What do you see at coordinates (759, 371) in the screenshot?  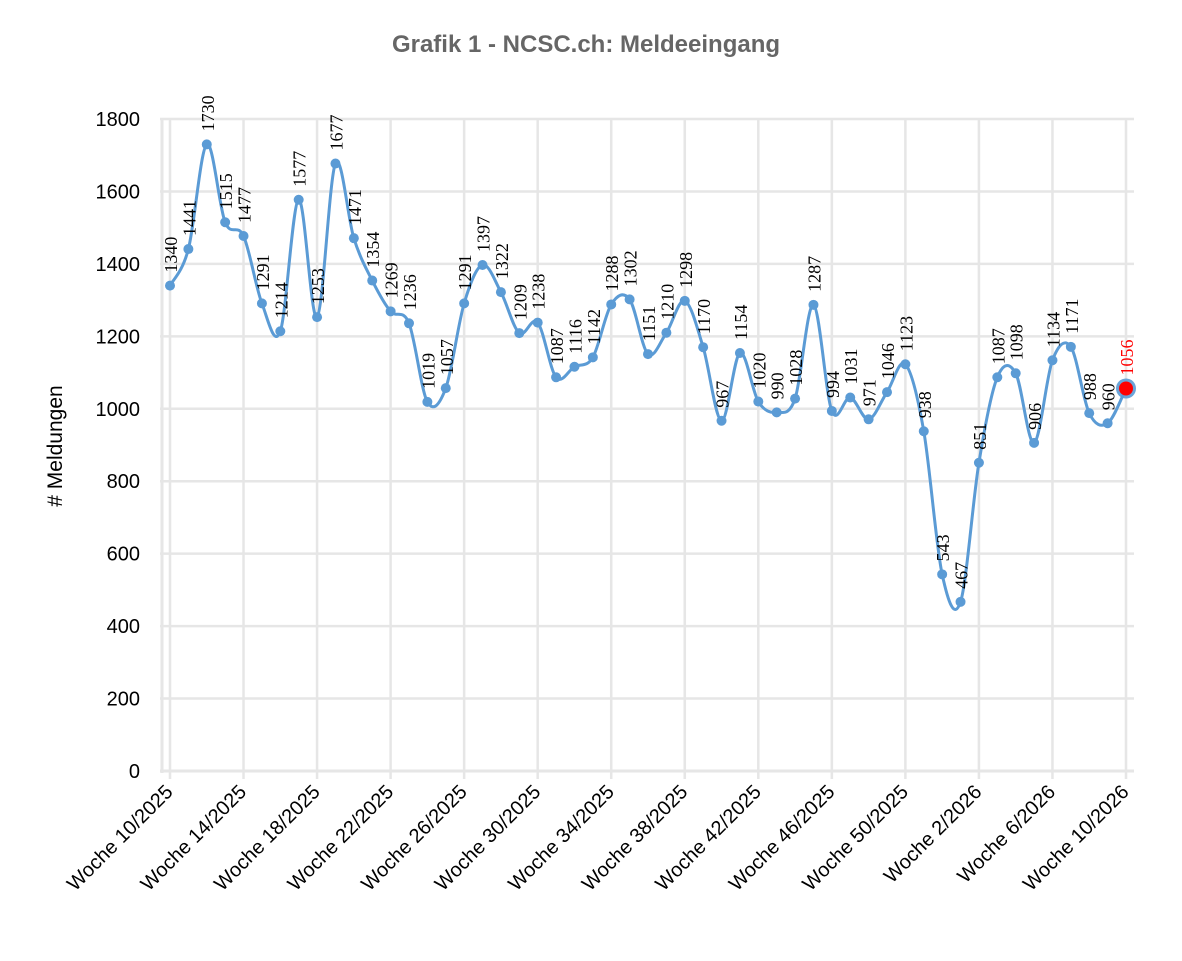 I see `data-label: 1020` at bounding box center [759, 371].